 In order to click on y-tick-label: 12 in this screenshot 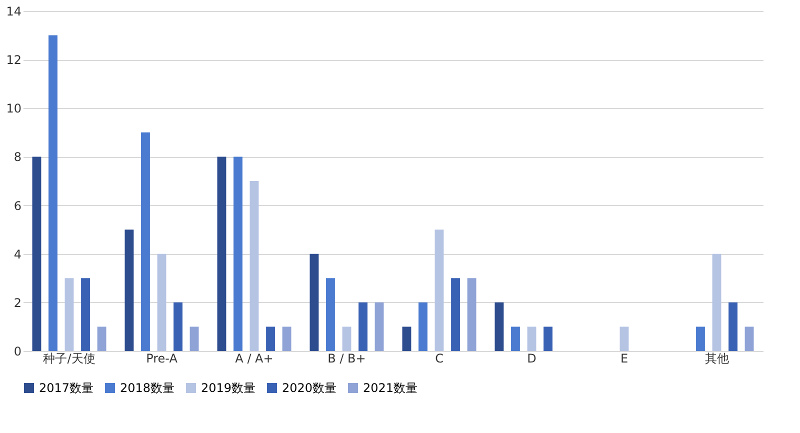, I will do `click(14, 60)`.